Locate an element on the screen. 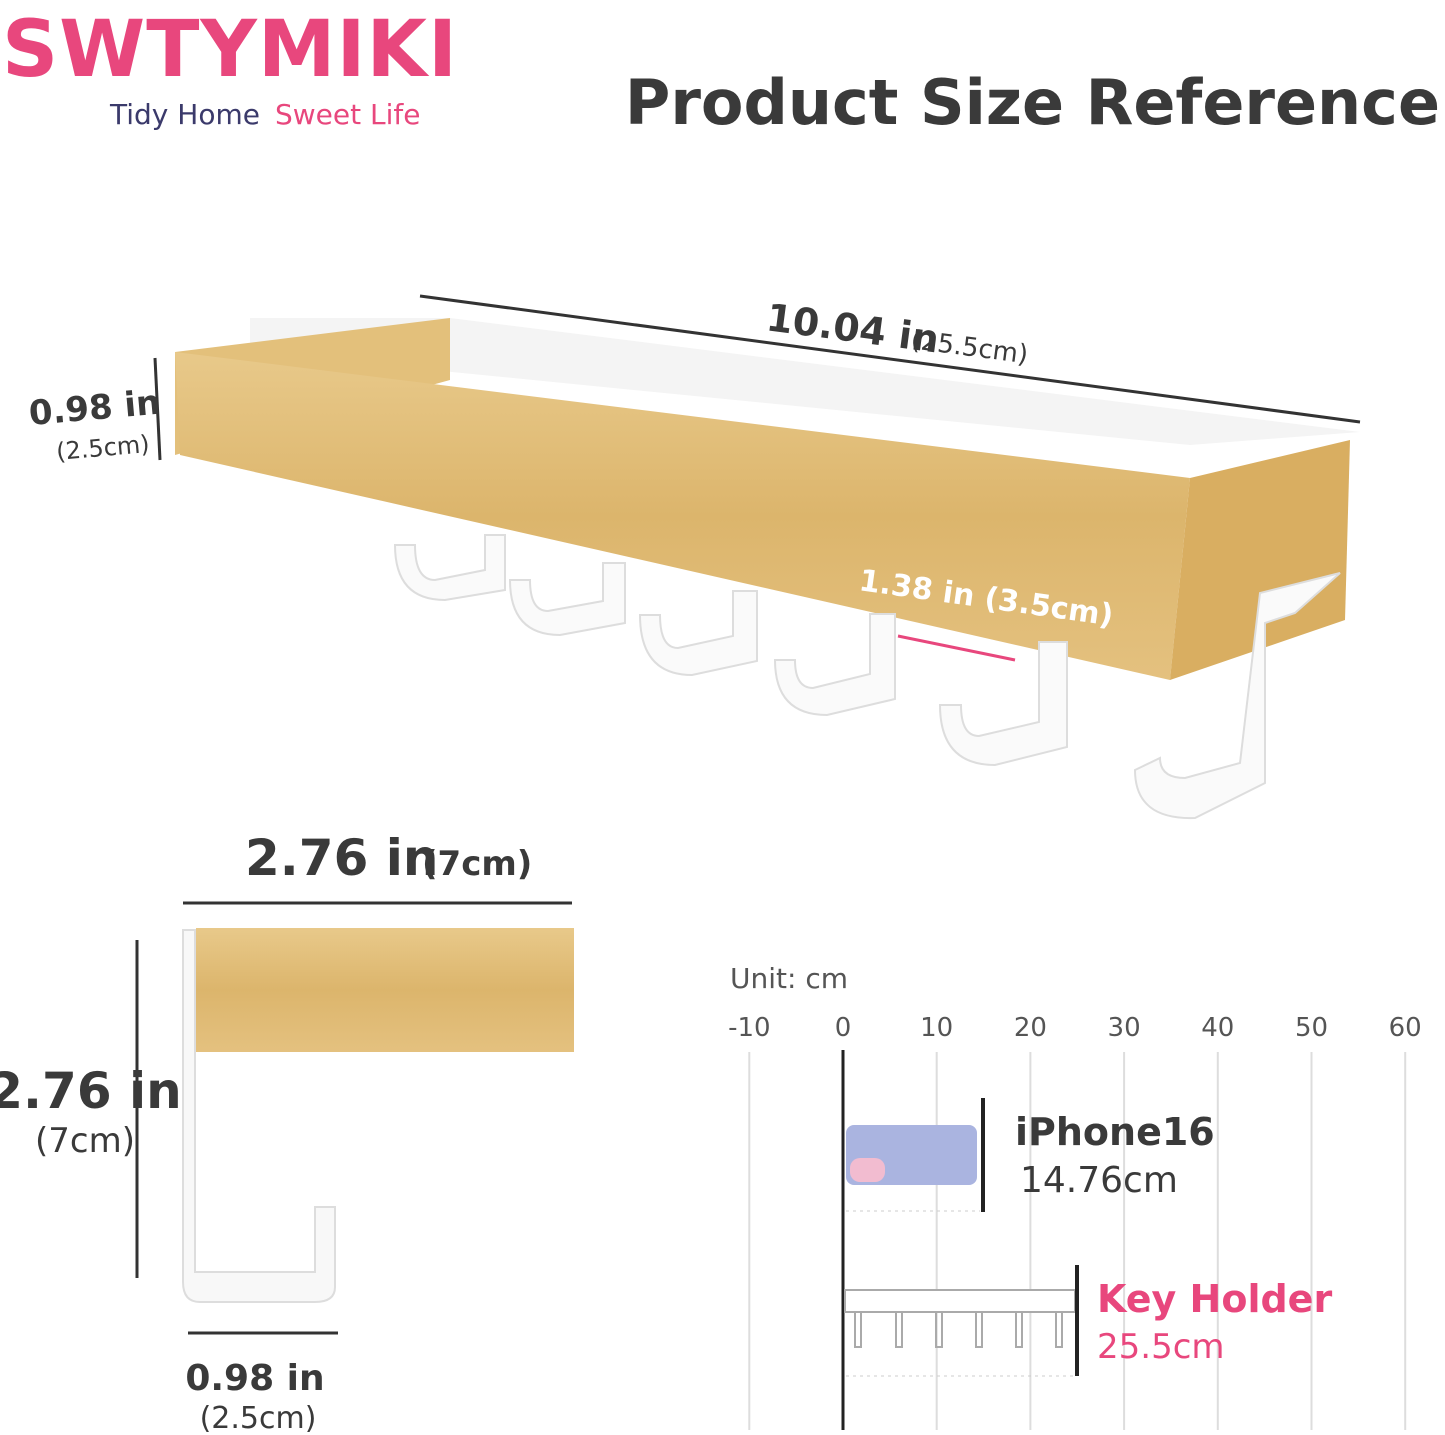  tick-label: 60 is located at coordinates (1405, 1028).